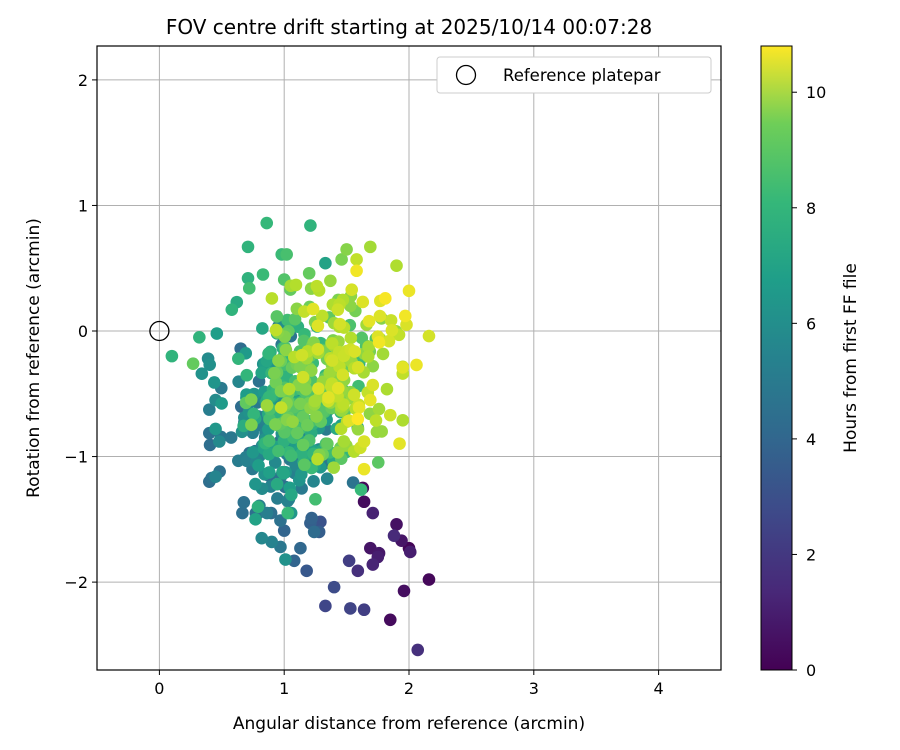 The image size is (900, 750). What do you see at coordinates (811, 439) in the screenshot?
I see `colorbar-tick-label: 4` at bounding box center [811, 439].